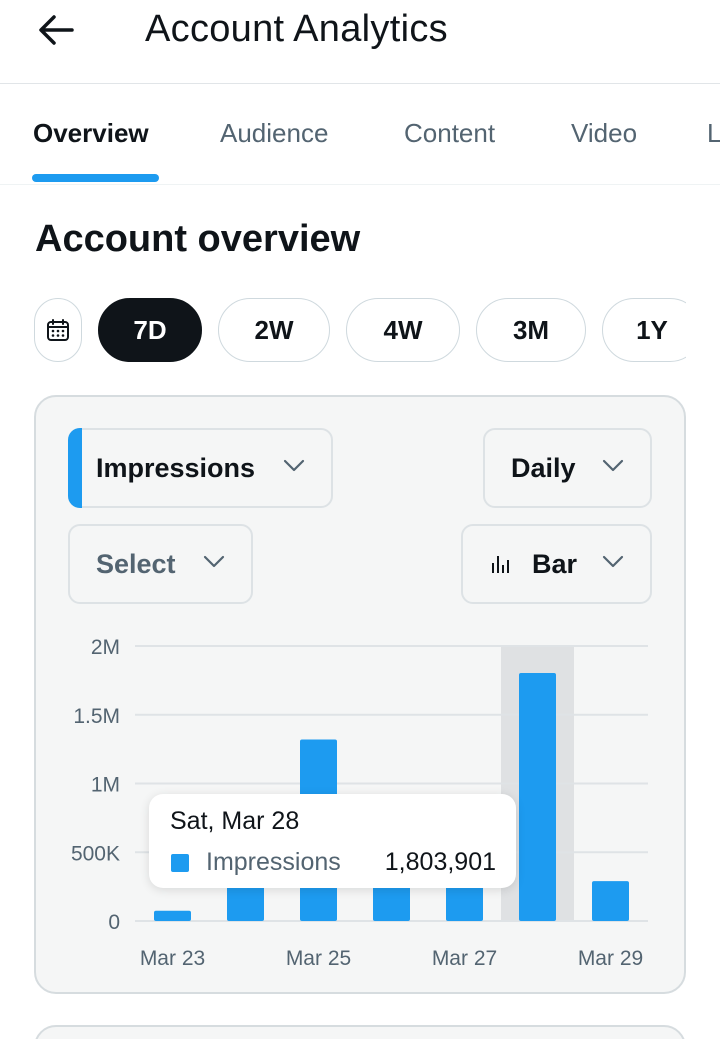 The width and height of the screenshot is (720, 1039). Describe the element at coordinates (644, 330) in the screenshot. I see `range-1y-button: 1Y` at that location.